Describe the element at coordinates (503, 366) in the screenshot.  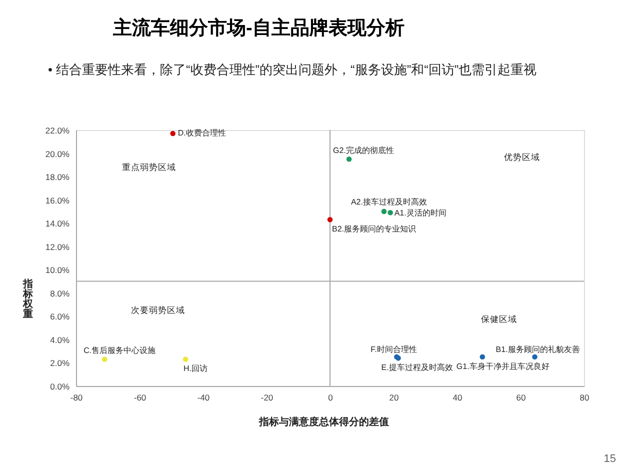
I see `annotation: G1.车身干净并且车况良好` at that location.